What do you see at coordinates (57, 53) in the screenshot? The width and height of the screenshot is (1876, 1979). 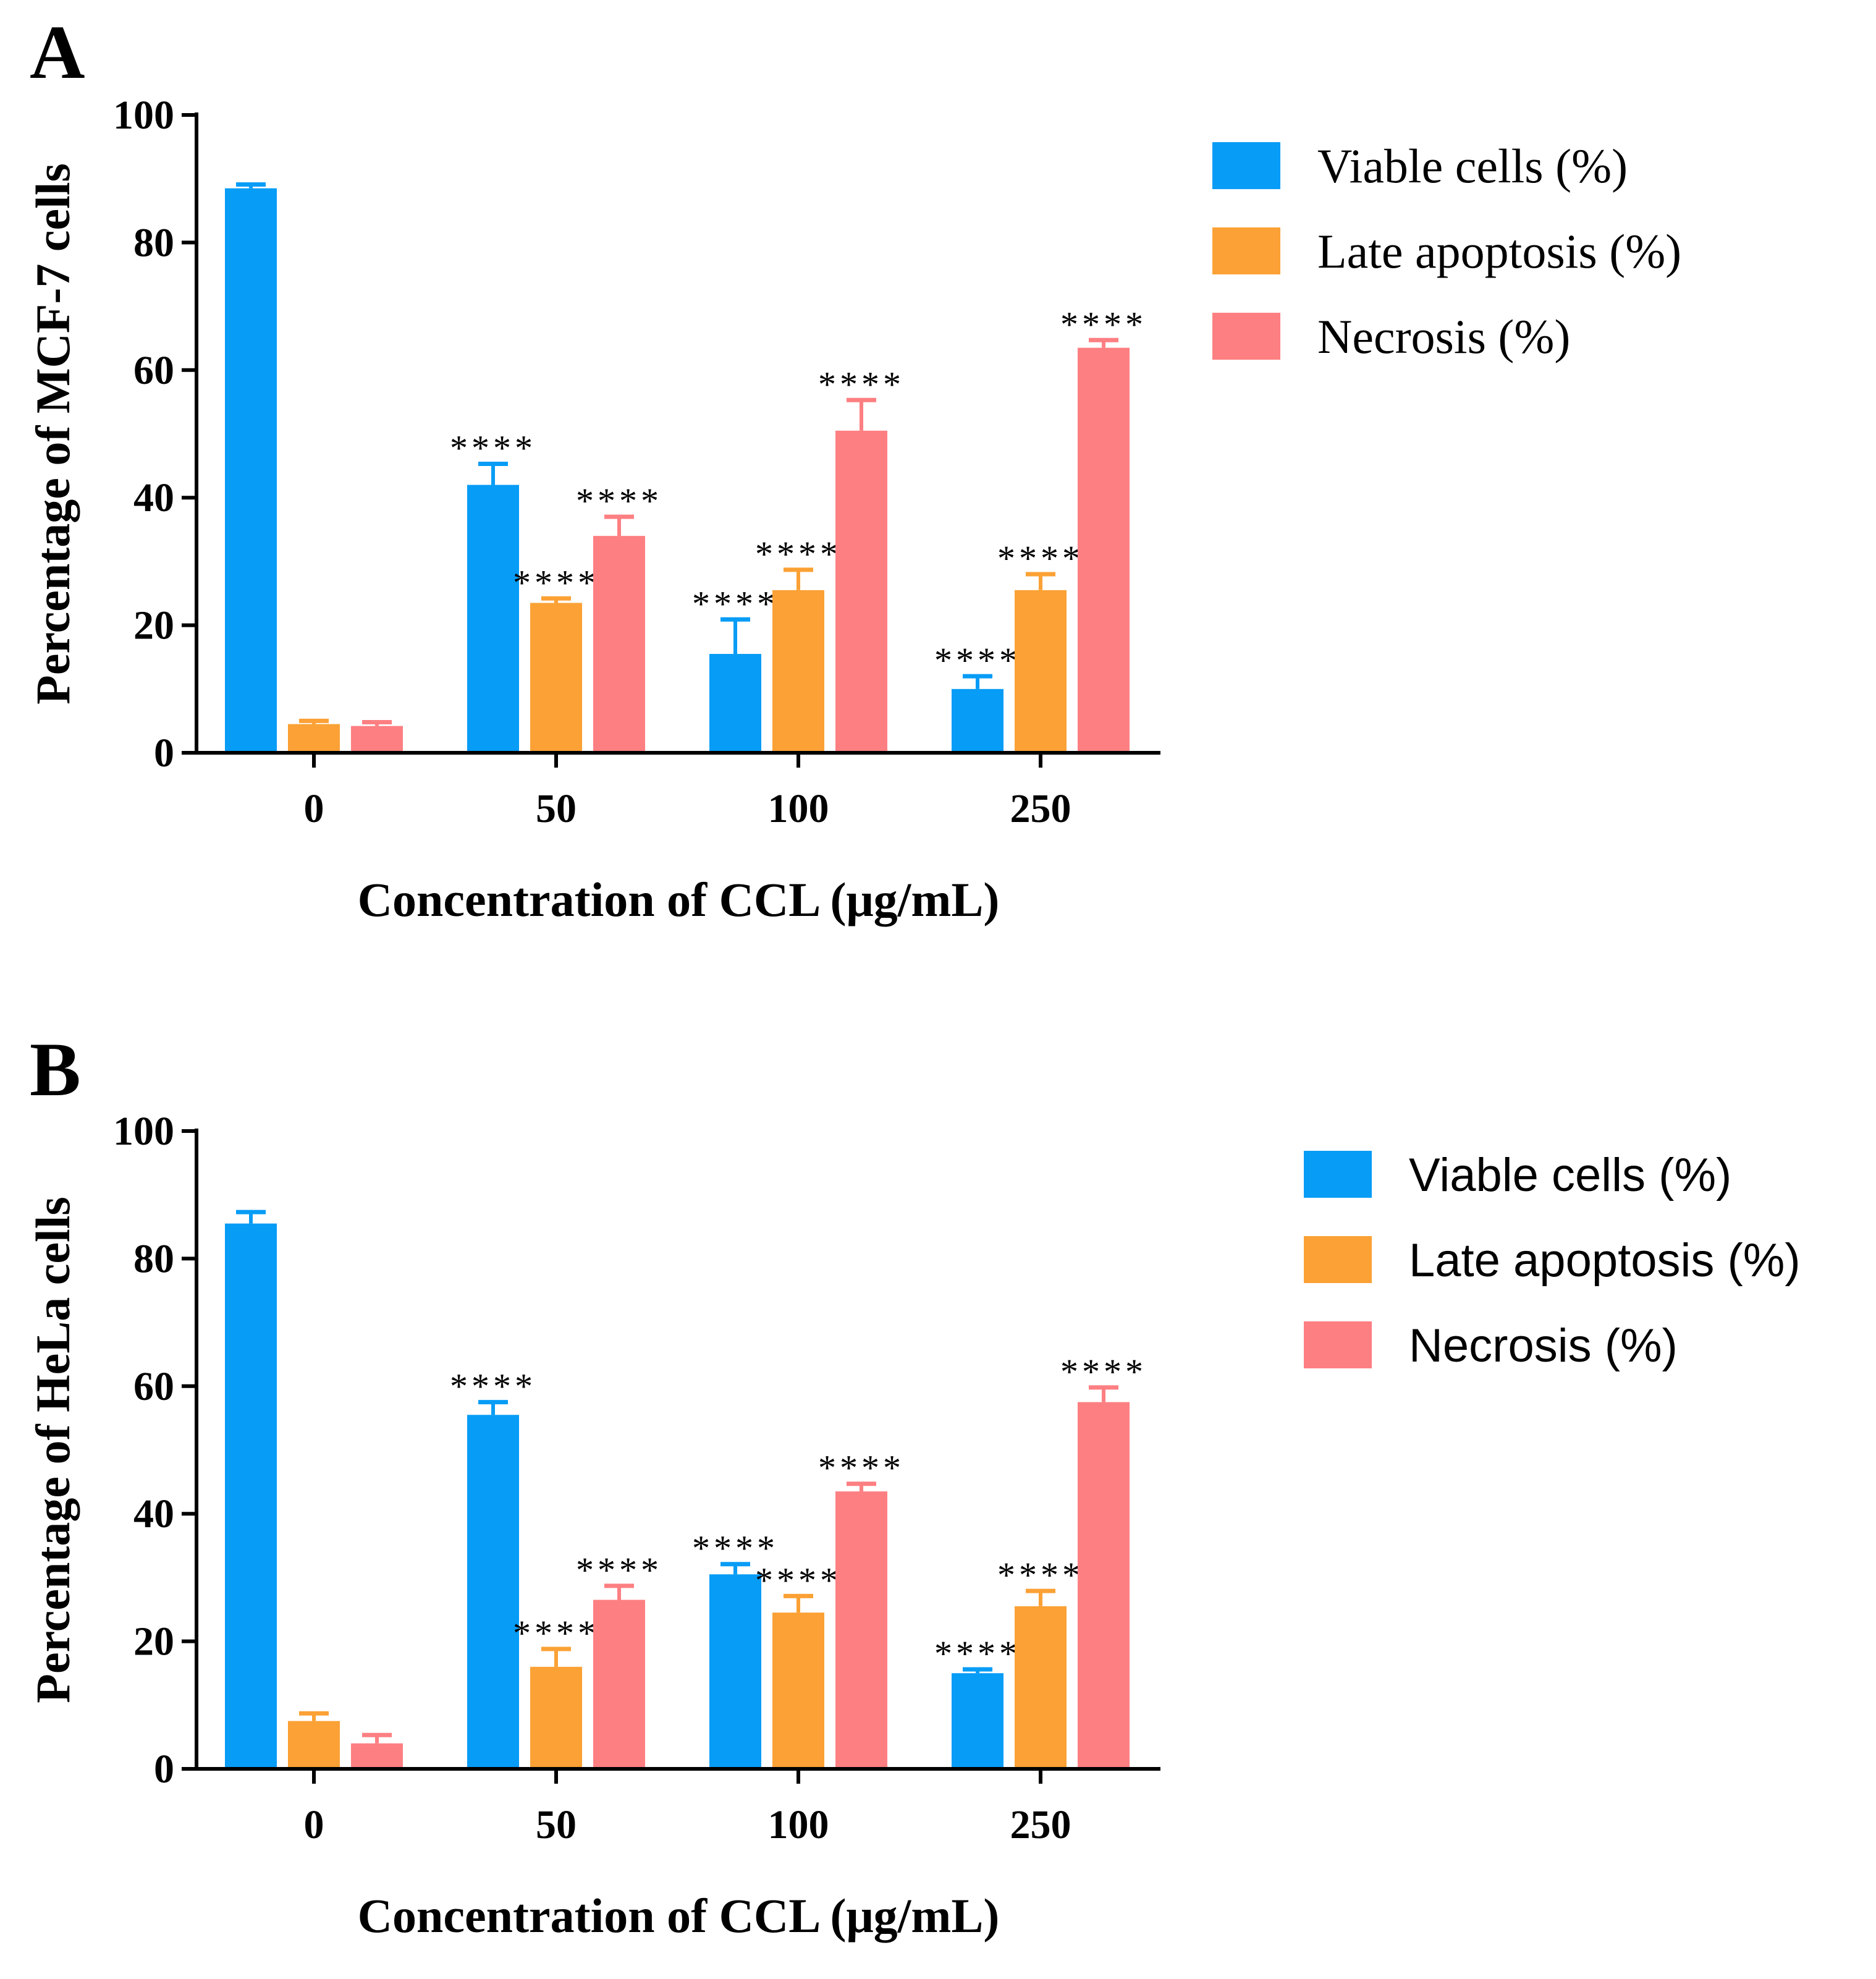 I see `panel-label-a: A` at bounding box center [57, 53].